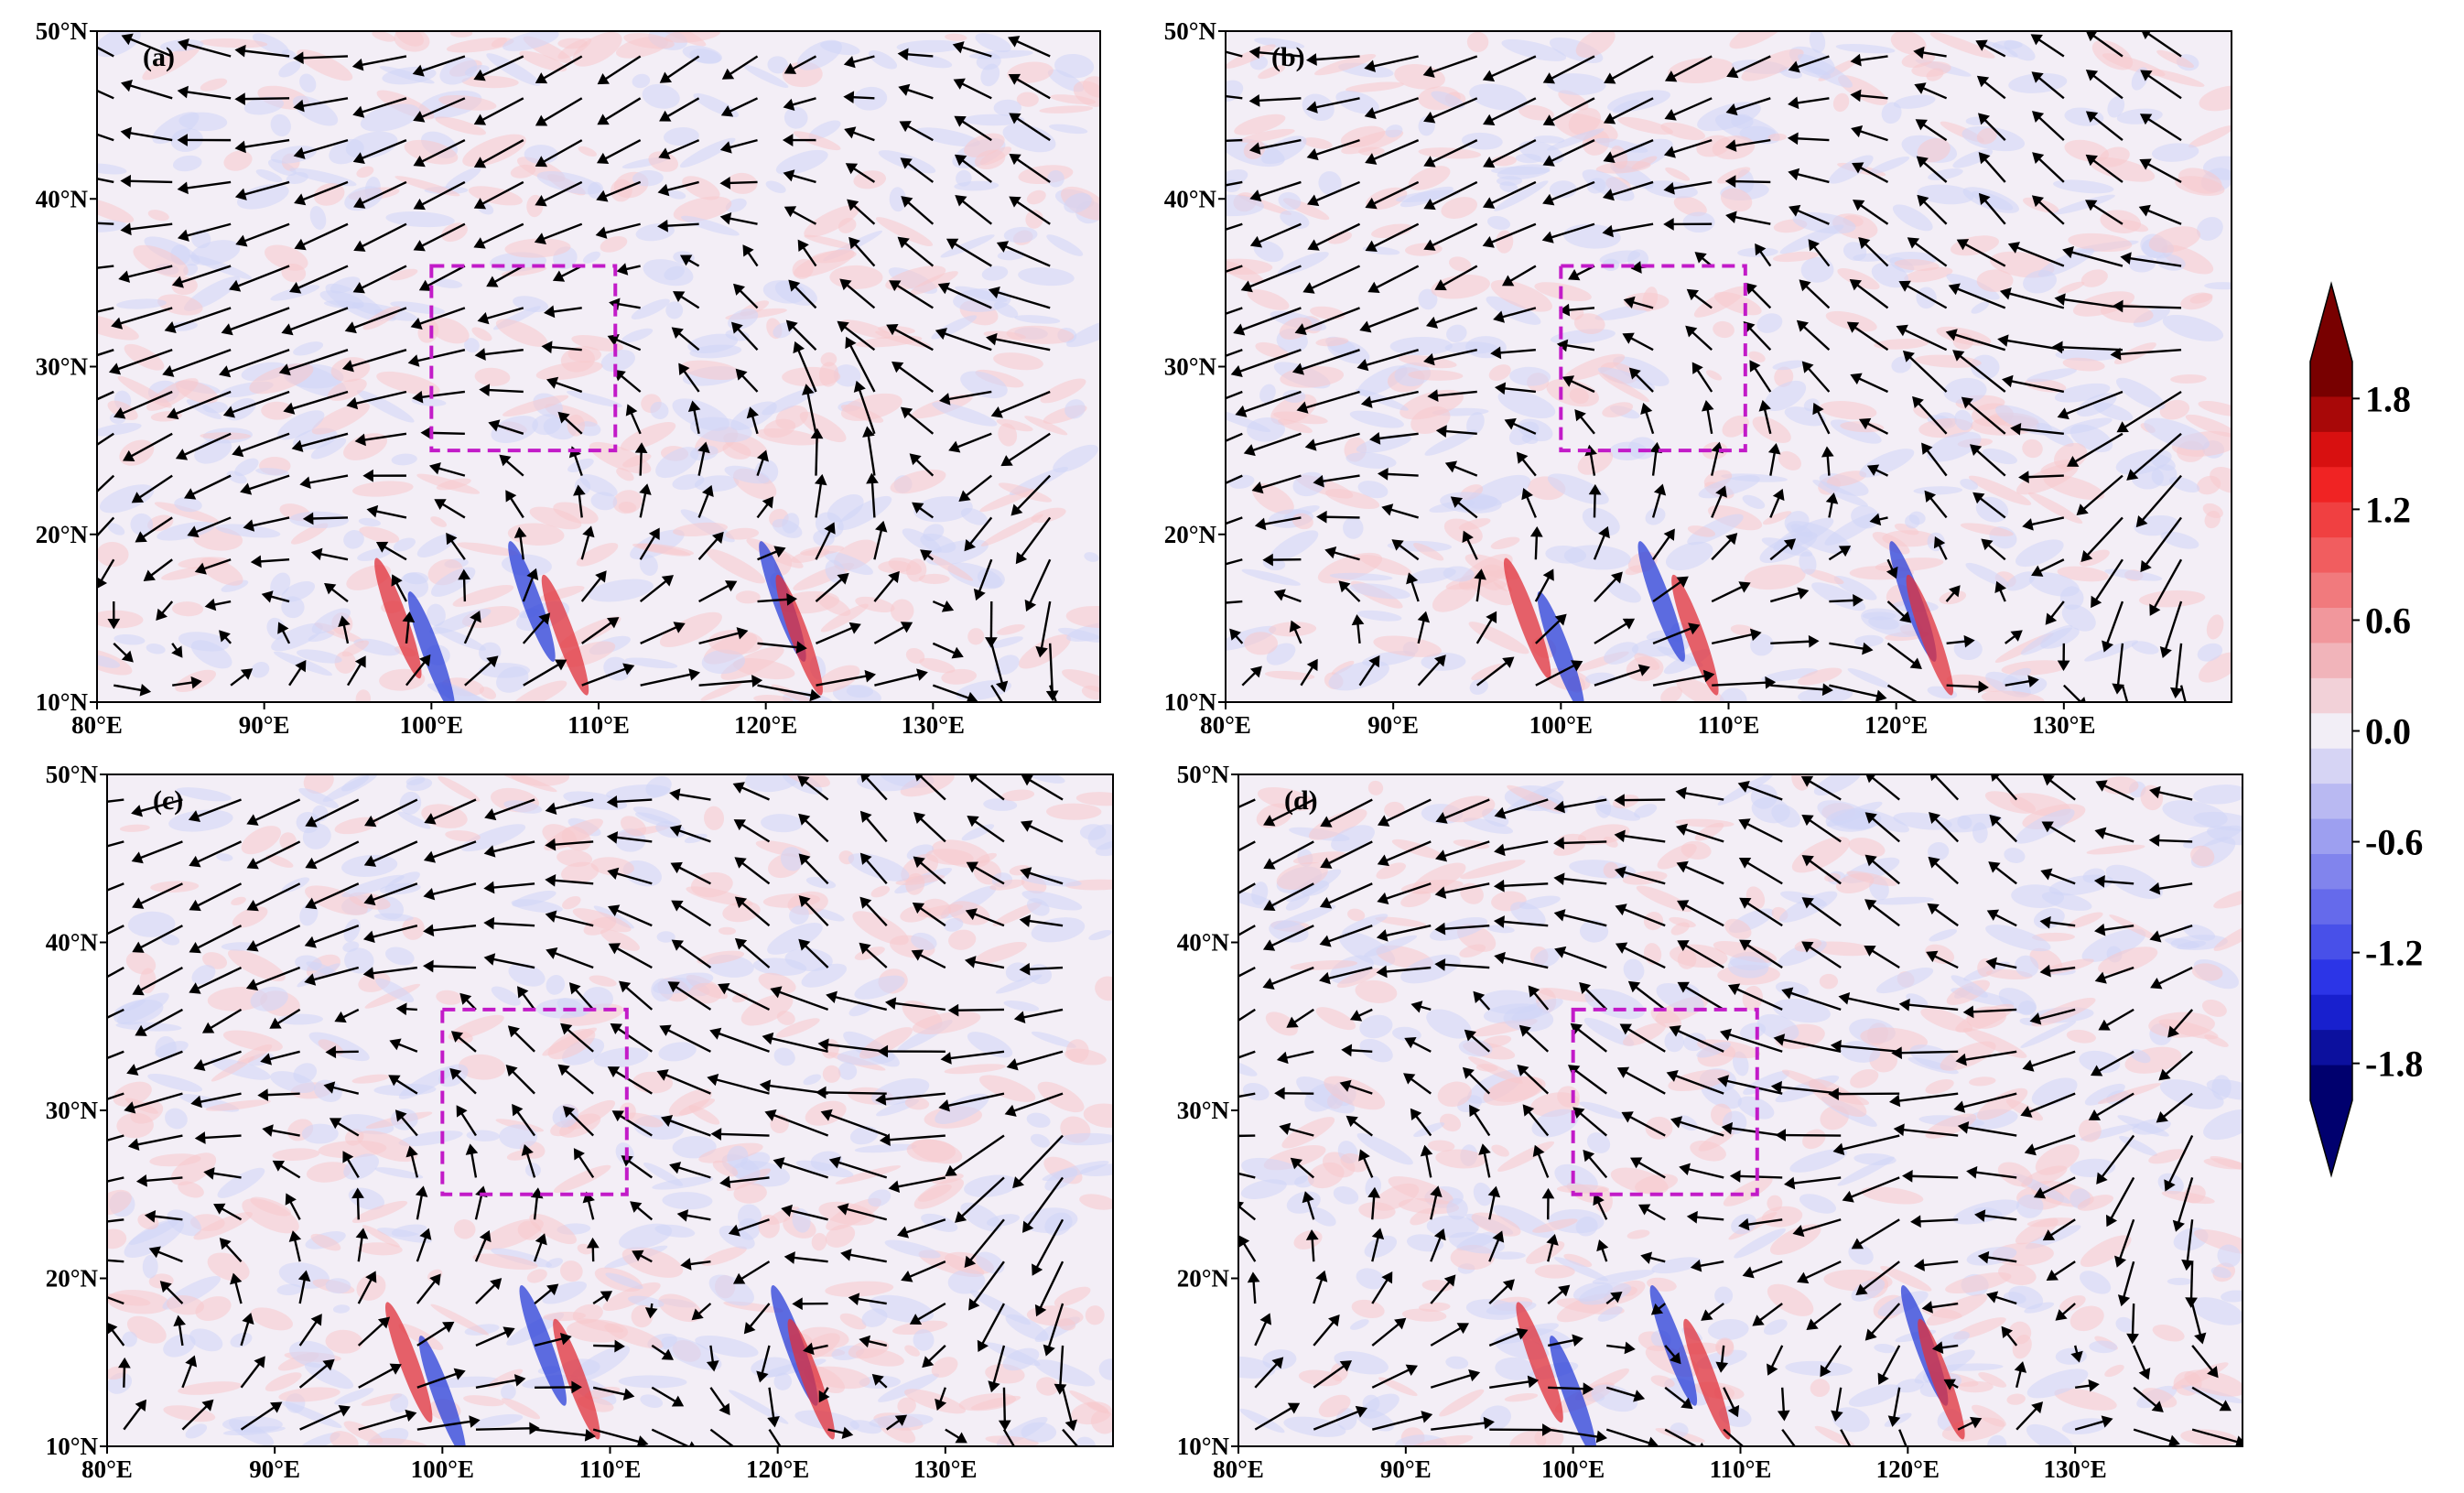  I want to click on panel-label: (b), so click(1288, 57).